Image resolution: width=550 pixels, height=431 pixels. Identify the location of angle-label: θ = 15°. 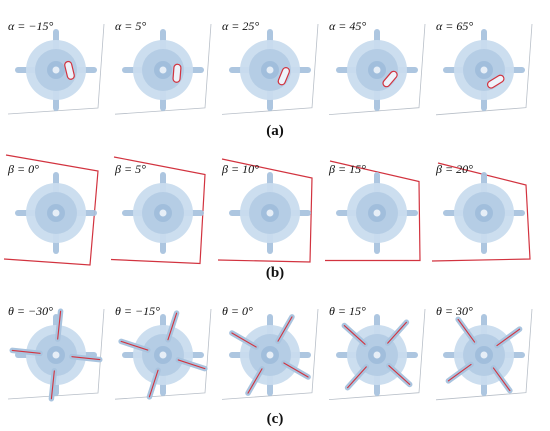
(347, 311).